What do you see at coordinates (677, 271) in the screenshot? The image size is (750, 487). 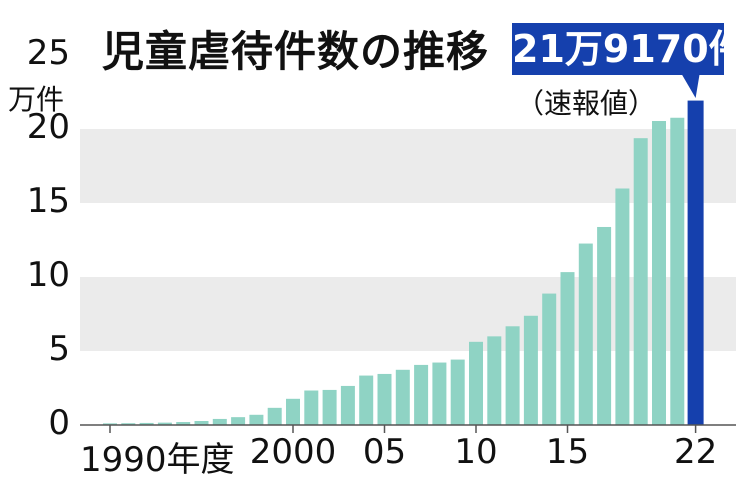 I see `bar-2021` at bounding box center [677, 271].